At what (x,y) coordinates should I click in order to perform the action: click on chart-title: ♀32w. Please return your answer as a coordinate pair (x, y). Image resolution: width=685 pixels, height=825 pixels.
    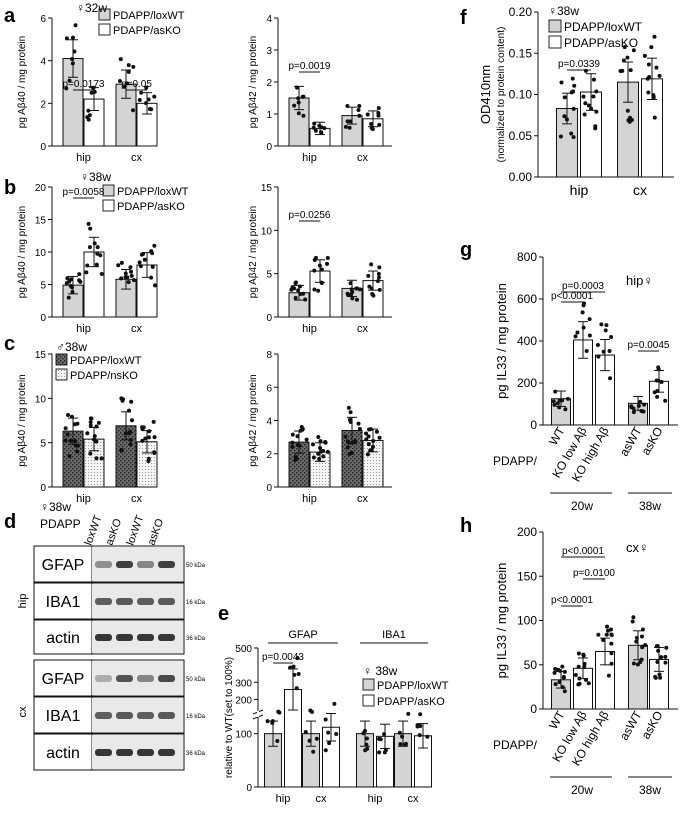
    Looking at the image, I should click on (91, 8).